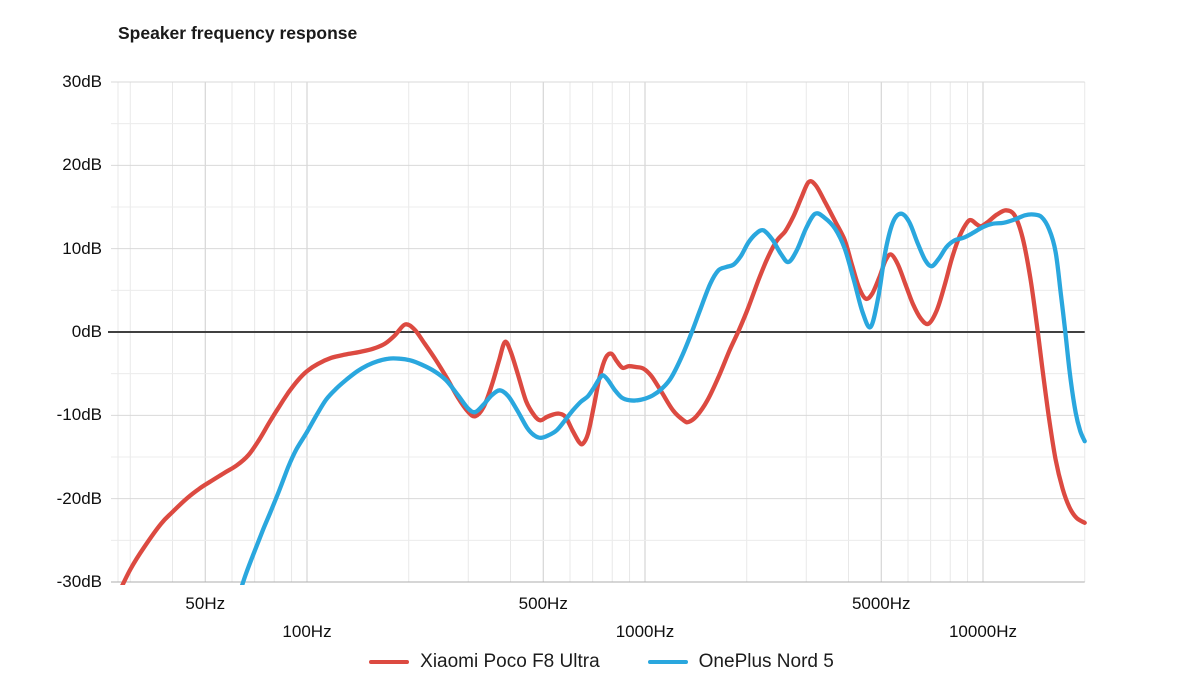  I want to click on legend: Xiaomi Poco F8 Ultra OnePlus Nord 5, so click(601, 662).